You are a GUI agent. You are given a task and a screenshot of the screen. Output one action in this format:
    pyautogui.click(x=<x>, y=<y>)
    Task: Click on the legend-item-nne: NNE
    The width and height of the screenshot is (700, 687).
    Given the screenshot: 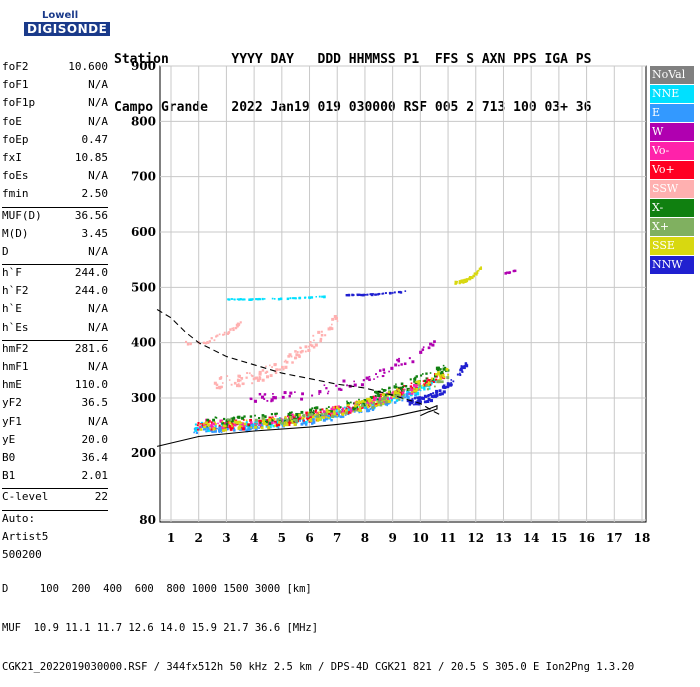 What is the action you would take?
    pyautogui.click(x=672, y=94)
    